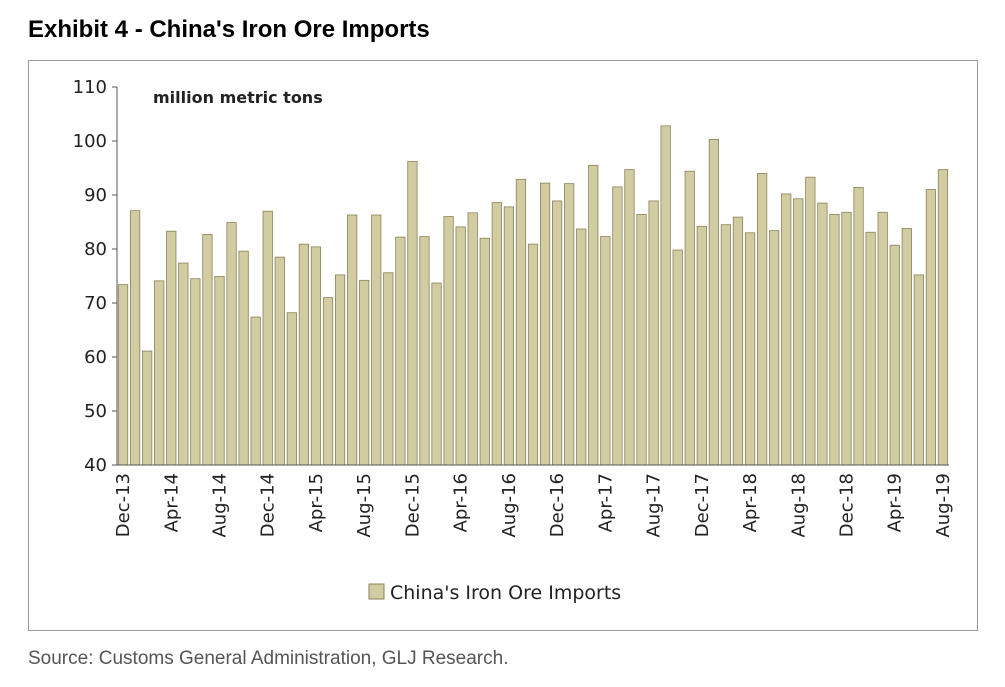 The width and height of the screenshot is (1005, 687). I want to click on x-tick-label: Aug-15, so click(364, 505).